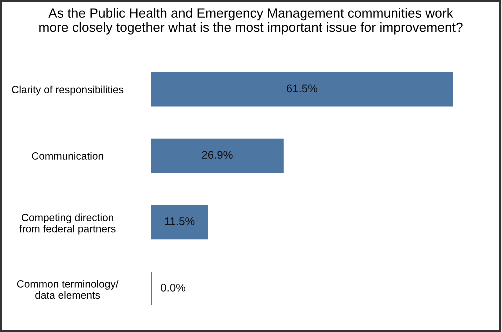 The height and width of the screenshot is (332, 502). What do you see at coordinates (173, 288) in the screenshot?
I see `data-label: 0.0%` at bounding box center [173, 288].